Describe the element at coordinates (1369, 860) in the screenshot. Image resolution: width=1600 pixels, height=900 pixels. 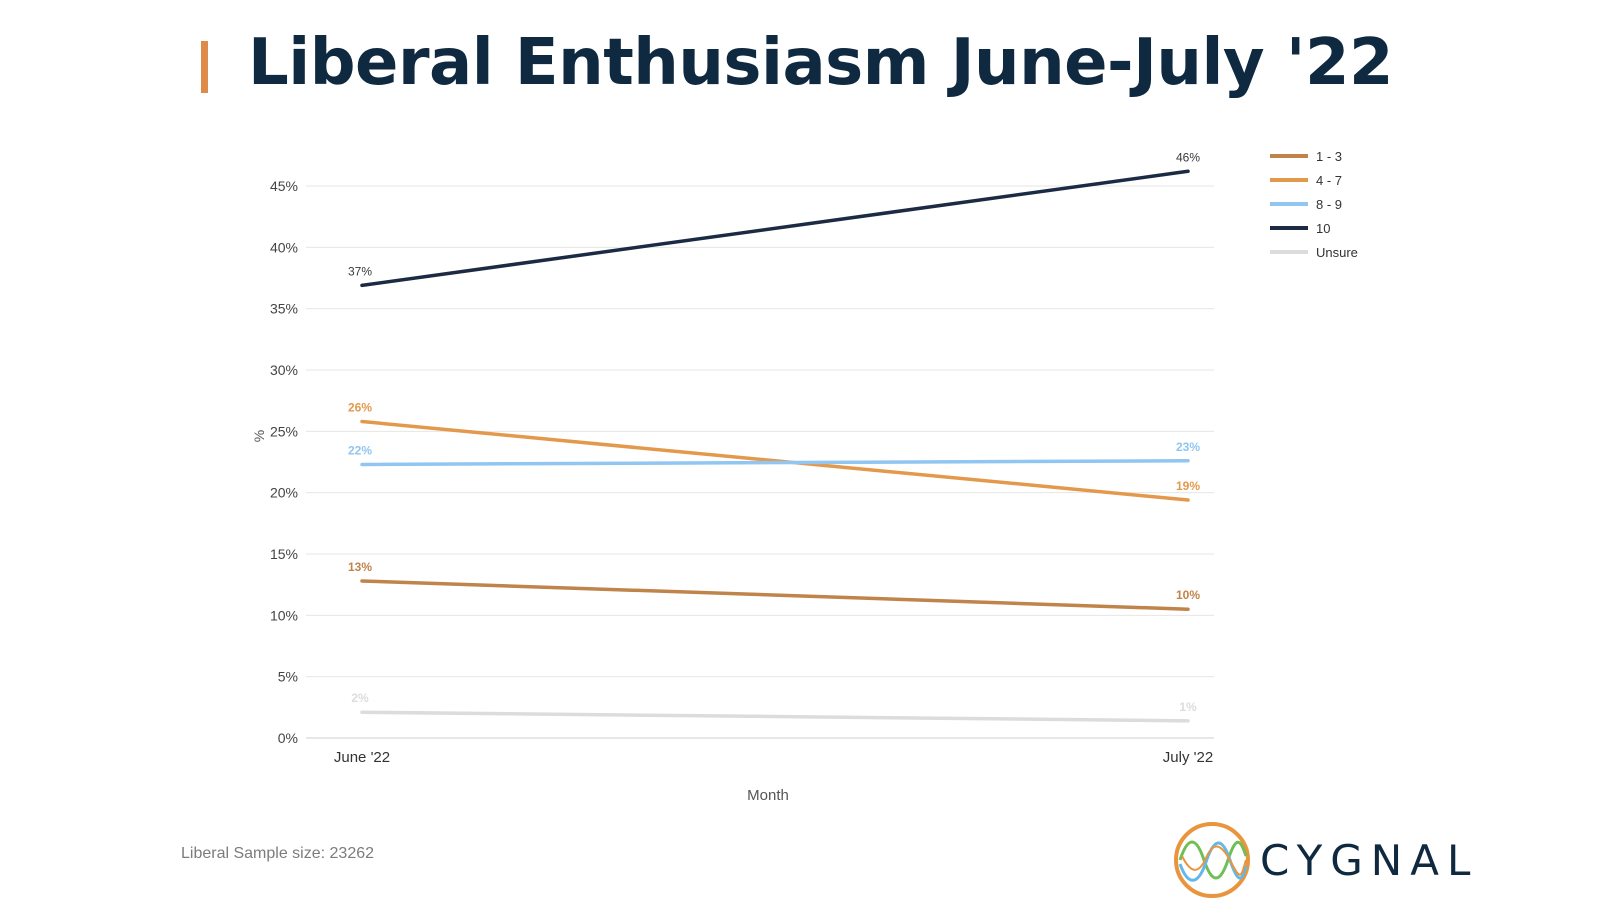
I see `brand-wordmark: CYGNAL` at that location.